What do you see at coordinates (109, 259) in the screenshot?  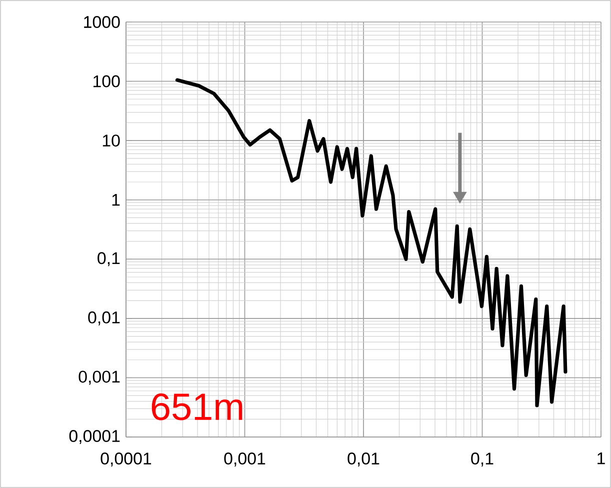 I see `y-tick-label: 0,1` at bounding box center [109, 259].